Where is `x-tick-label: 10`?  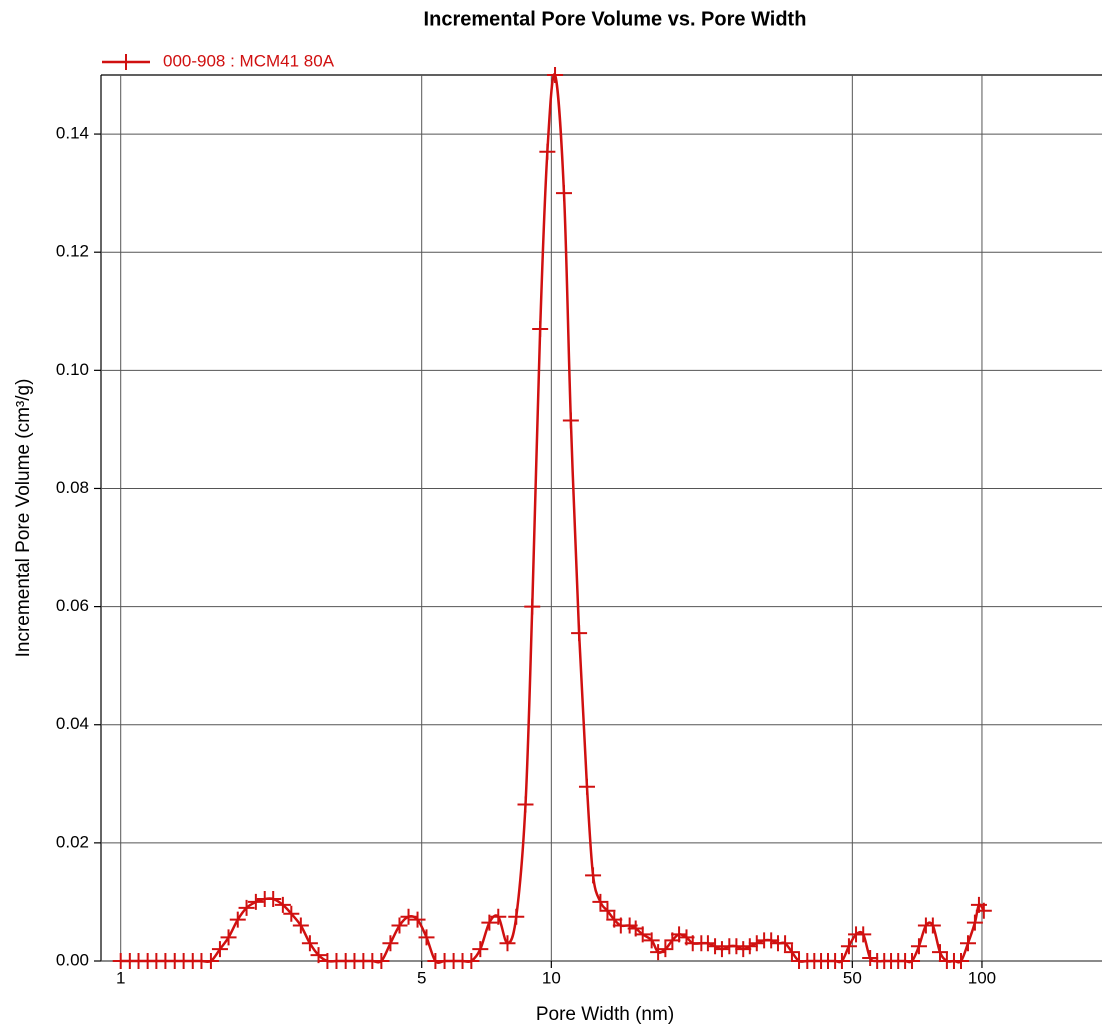
x-tick-label: 10 is located at coordinates (551, 977).